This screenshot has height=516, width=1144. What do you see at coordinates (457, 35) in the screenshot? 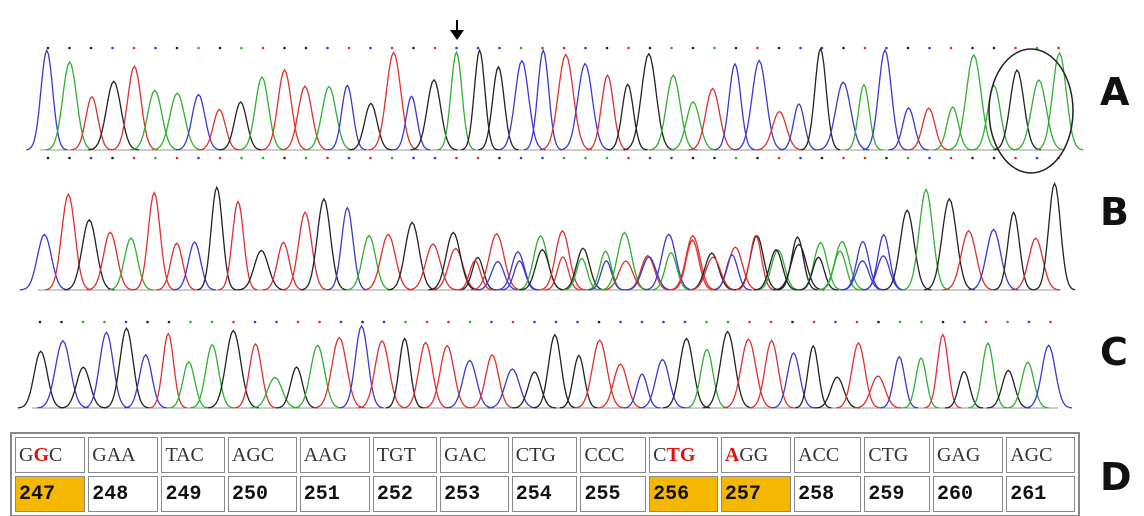
I see `arrow-head` at bounding box center [457, 35].